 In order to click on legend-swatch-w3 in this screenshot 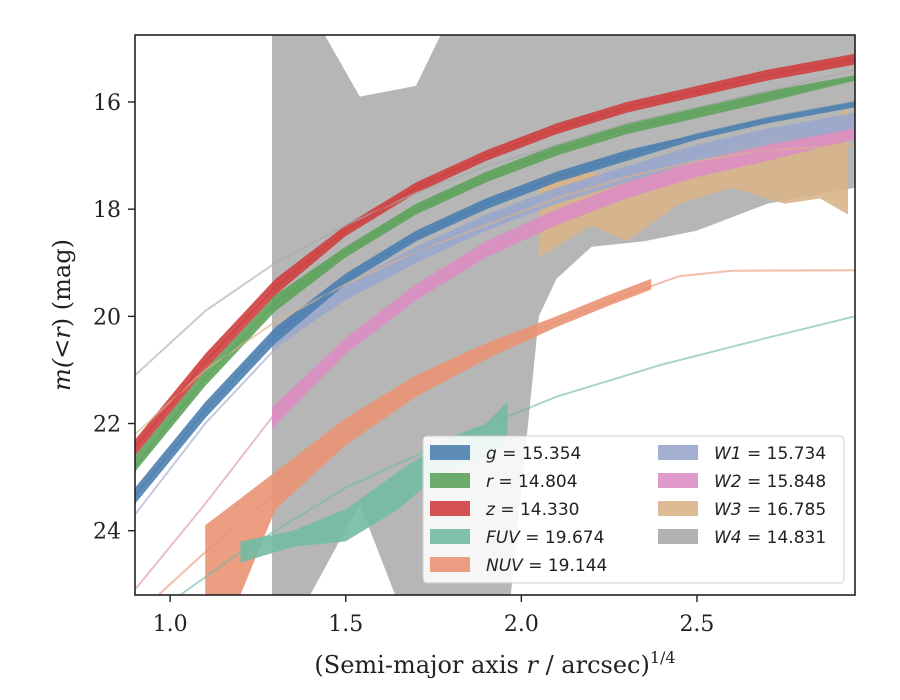, I will do `click(678, 508)`.